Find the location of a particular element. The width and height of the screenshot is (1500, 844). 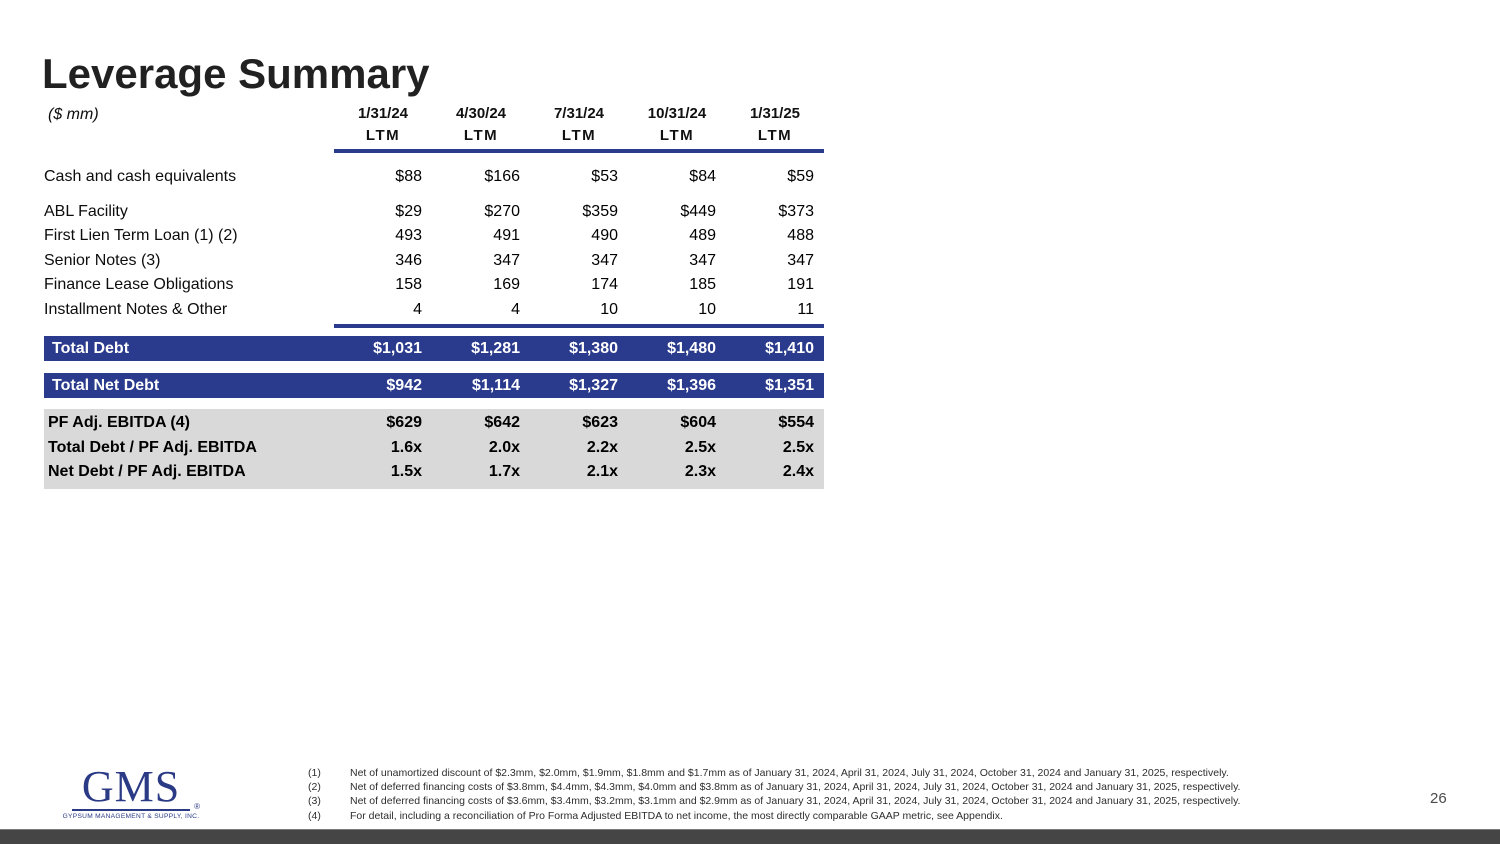

cell-value: 2.4x is located at coordinates (798, 471).